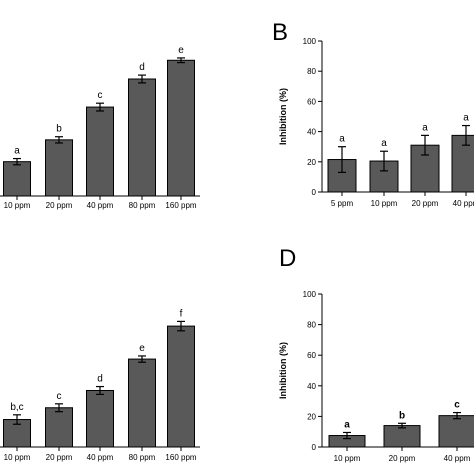 The width and height of the screenshot is (474, 474). Describe the element at coordinates (287, 258) in the screenshot. I see `panel-label: D` at that location.